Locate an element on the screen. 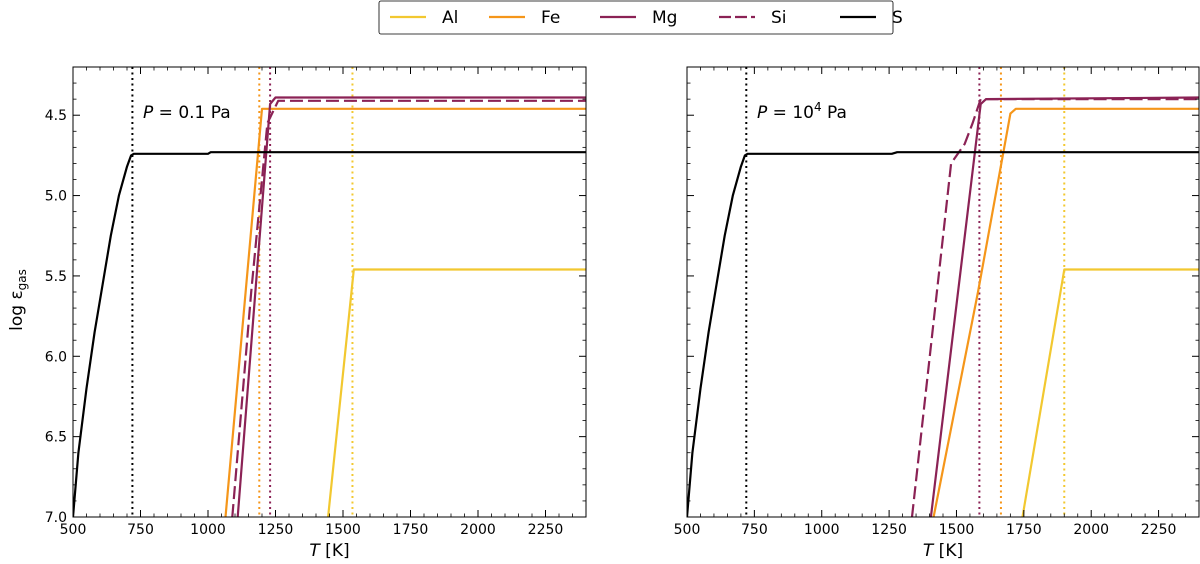 This screenshot has width=1200, height=564. pressure-annotation: P = 104 Pa is located at coordinates (802, 111).